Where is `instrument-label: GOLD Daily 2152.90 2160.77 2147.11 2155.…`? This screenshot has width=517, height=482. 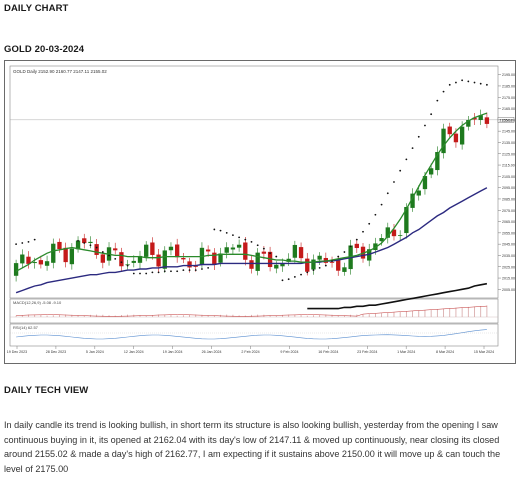 instrument-label: GOLD Daily 2152.90 2160.77 2147.11 2155.… is located at coordinates (60, 71).